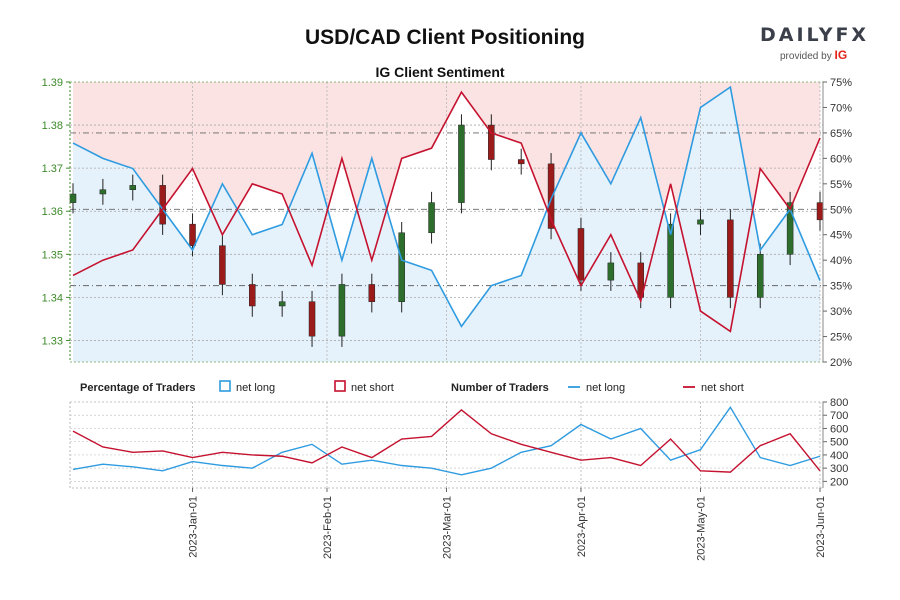 The image size is (900, 600). I want to click on price-tick-label: 1.39, so click(52, 83).